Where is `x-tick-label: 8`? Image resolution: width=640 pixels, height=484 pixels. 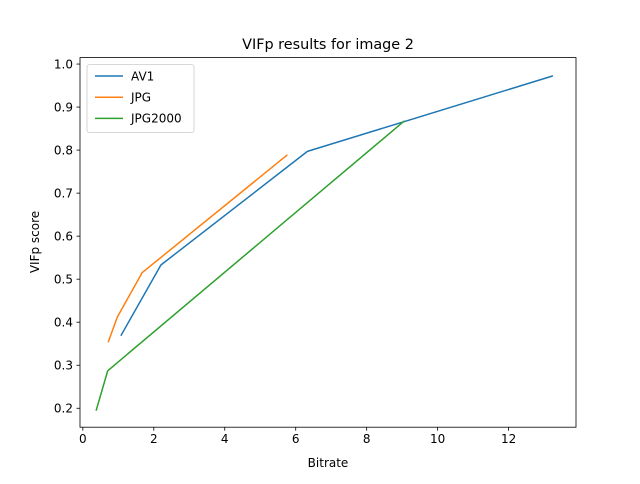
x-tick-label: 8 is located at coordinates (367, 439).